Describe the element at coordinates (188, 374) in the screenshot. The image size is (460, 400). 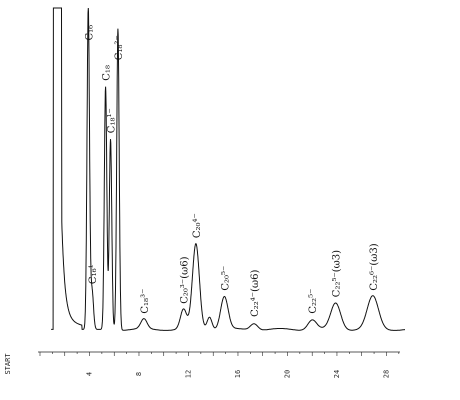
I see `tick-label-12: 12` at that location.